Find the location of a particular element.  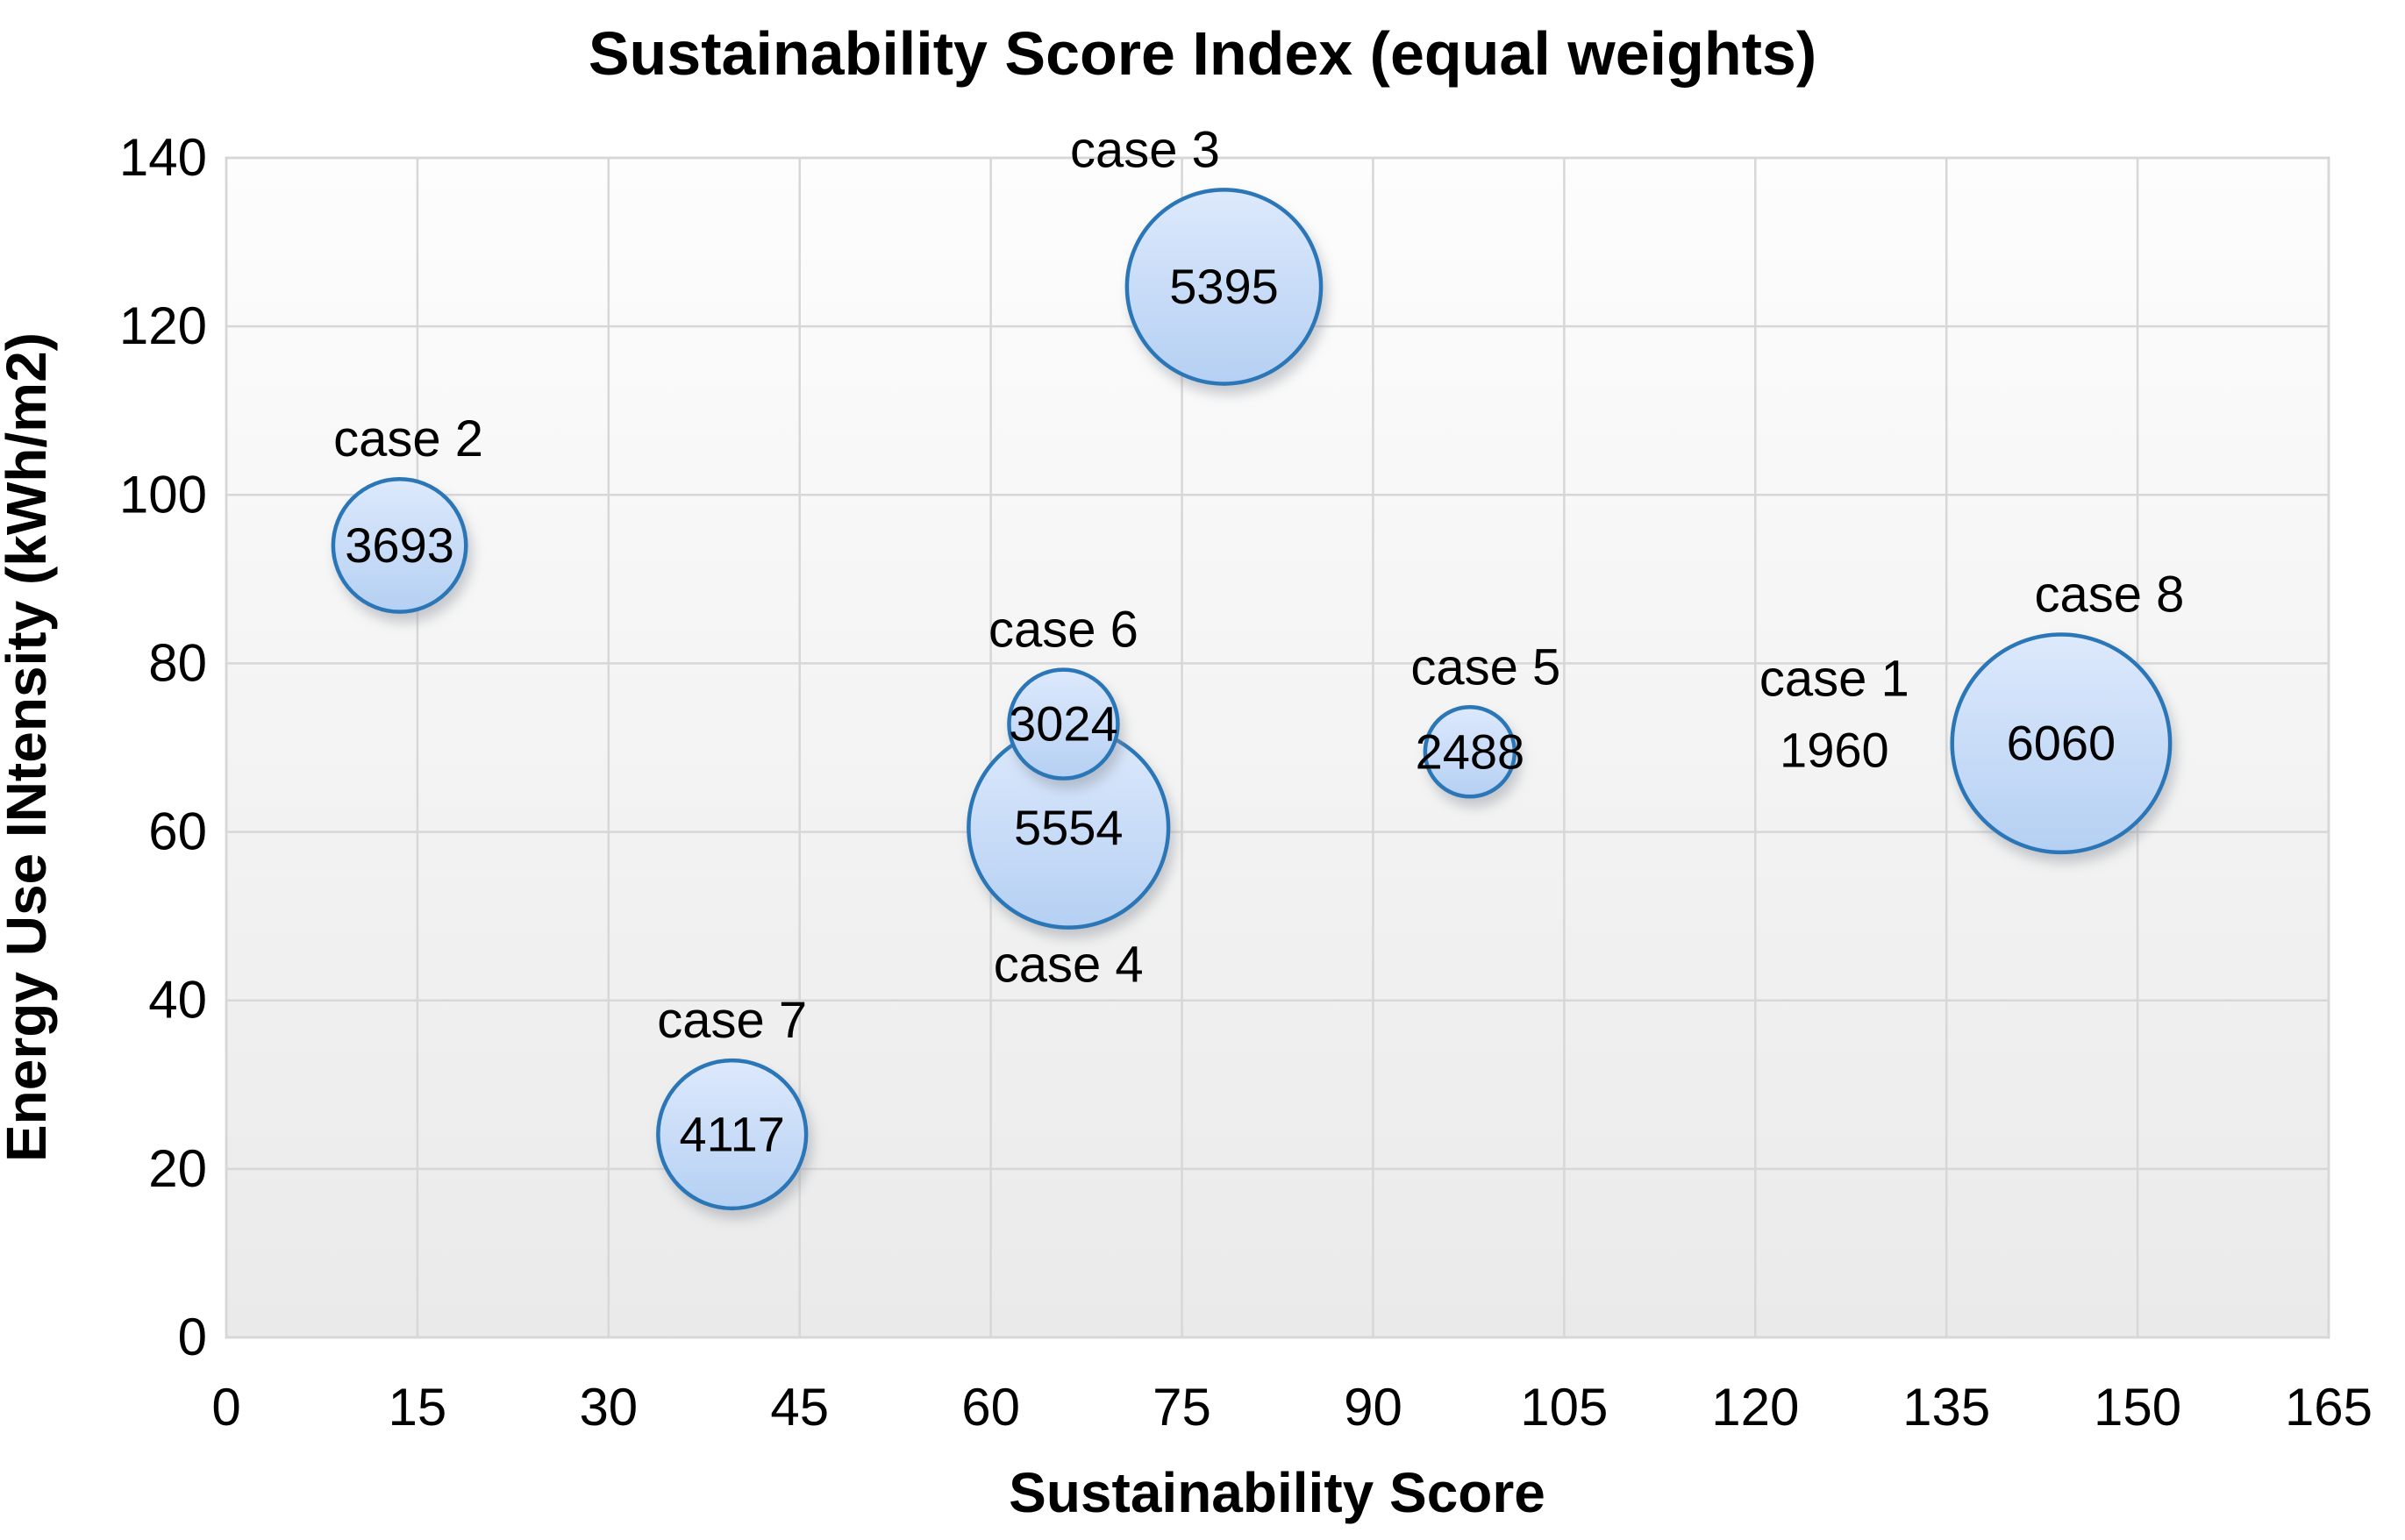

case-label-case-5: case 5 is located at coordinates (1485, 667).